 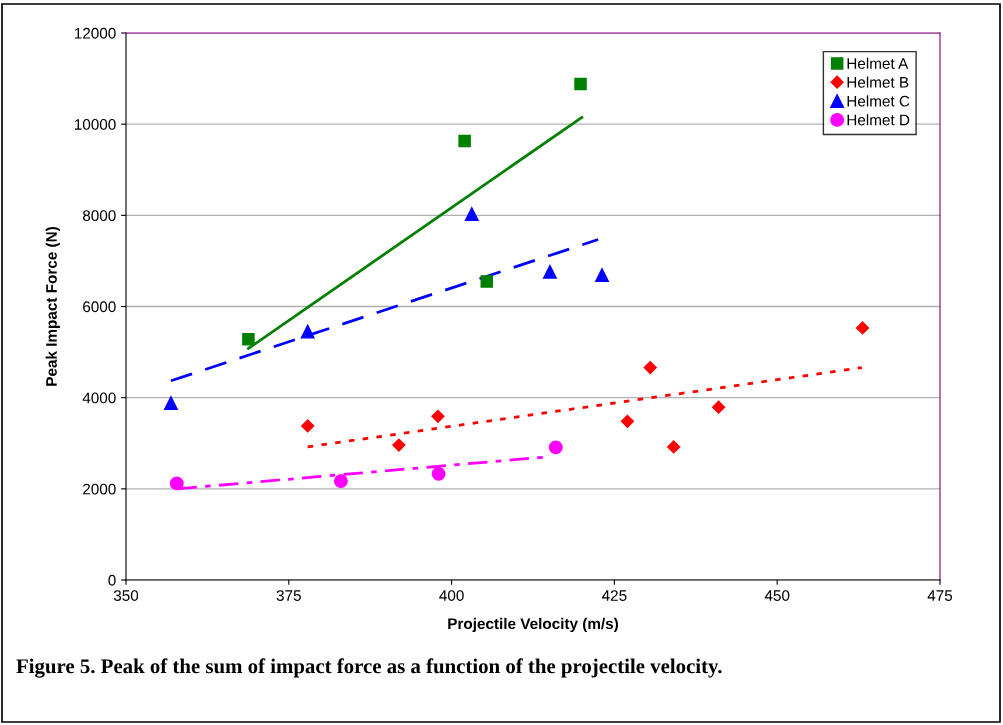 I want to click on x-axis-title: Projectile Velocity (m/s), so click(x=533, y=625).